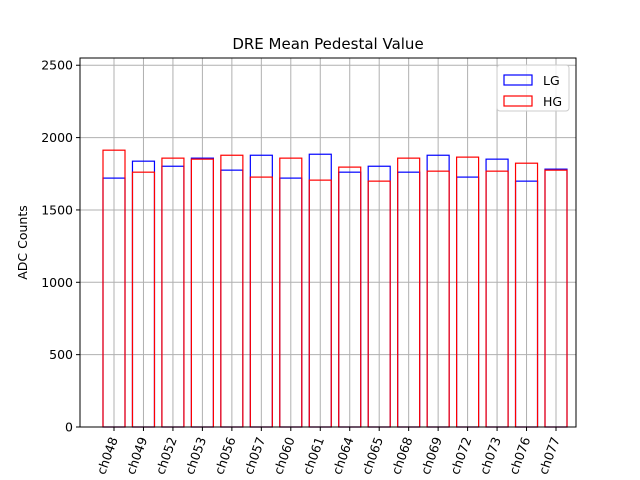 The image size is (640, 480). I want to click on y-tick-label: 0, so click(69, 427).